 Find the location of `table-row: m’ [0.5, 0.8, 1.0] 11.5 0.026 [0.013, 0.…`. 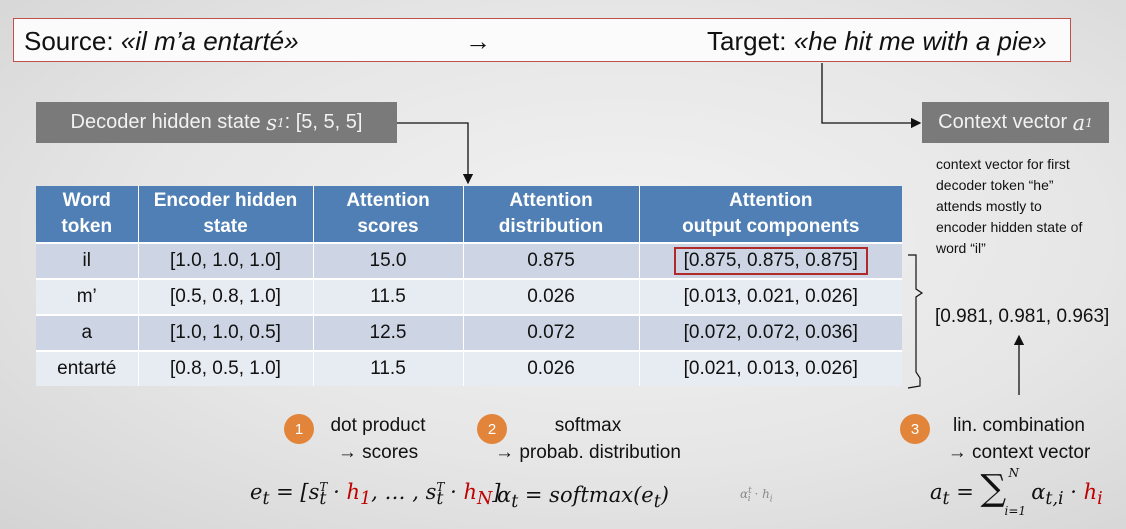

table-row: m’ [0.5, 0.8, 1.0] 11.5 0.026 [0.013, 0.… is located at coordinates (469, 296).